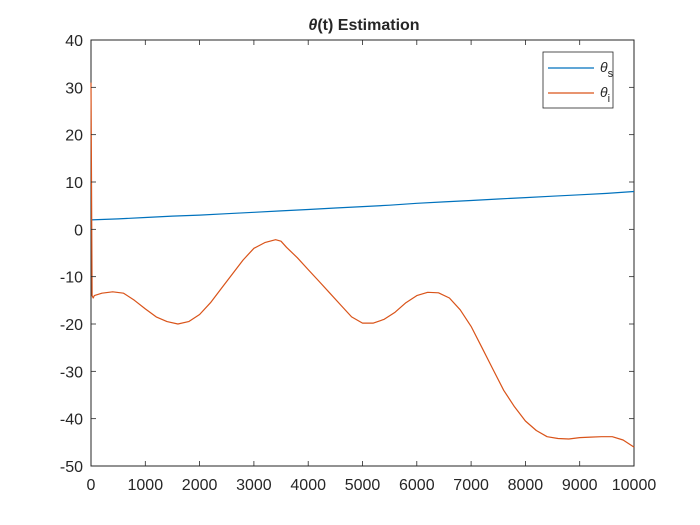 Image resolution: width=700 pixels, height=525 pixels. What do you see at coordinates (71, 467) in the screenshot?
I see `y-tick-label: -50` at bounding box center [71, 467].